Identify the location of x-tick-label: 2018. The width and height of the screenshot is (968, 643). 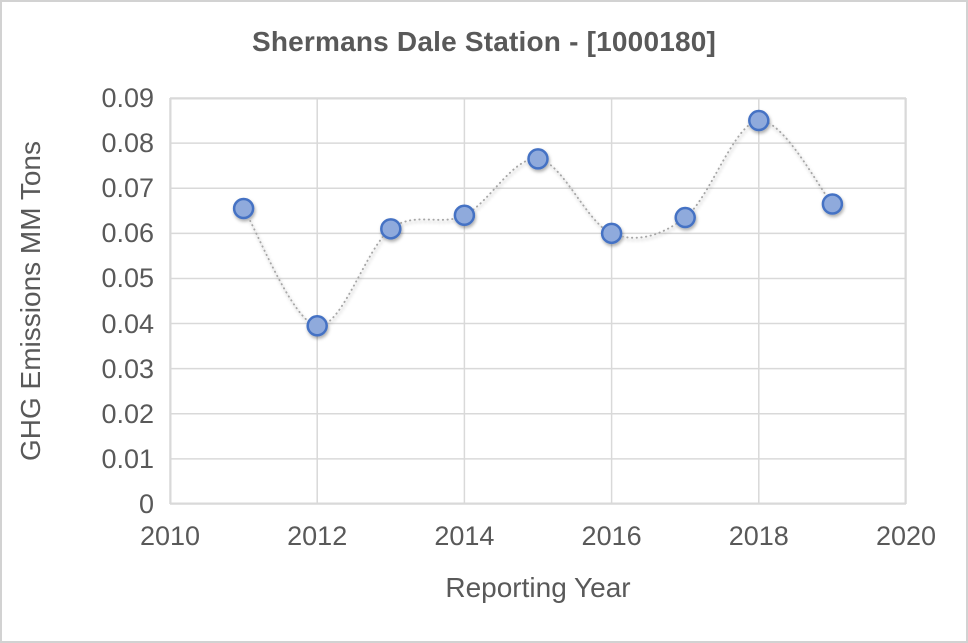
(758, 536).